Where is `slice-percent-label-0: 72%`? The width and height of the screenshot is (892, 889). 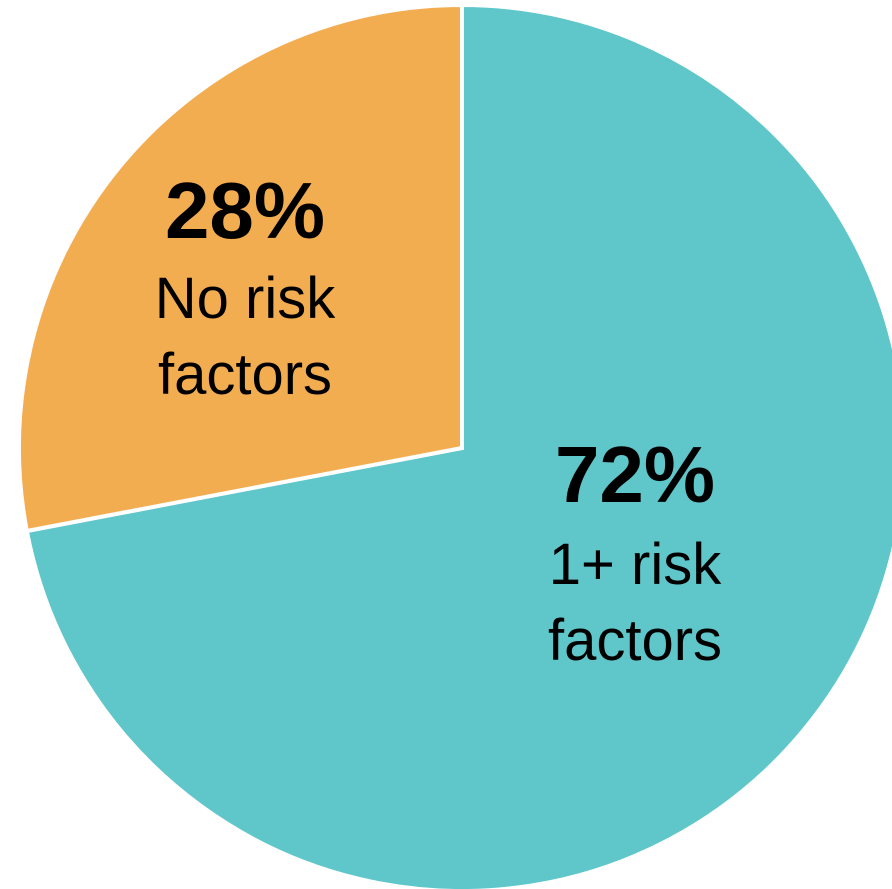
slice-percent-label-0: 72% is located at coordinates (635, 474).